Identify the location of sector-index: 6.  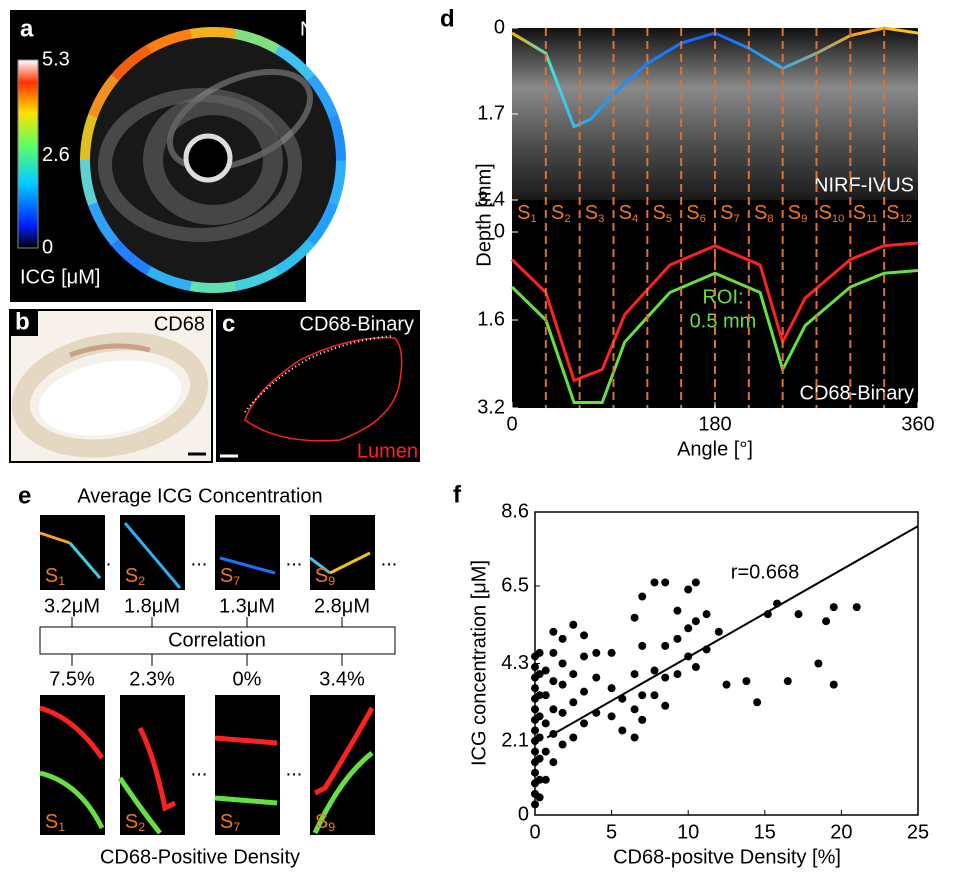
(703, 219).